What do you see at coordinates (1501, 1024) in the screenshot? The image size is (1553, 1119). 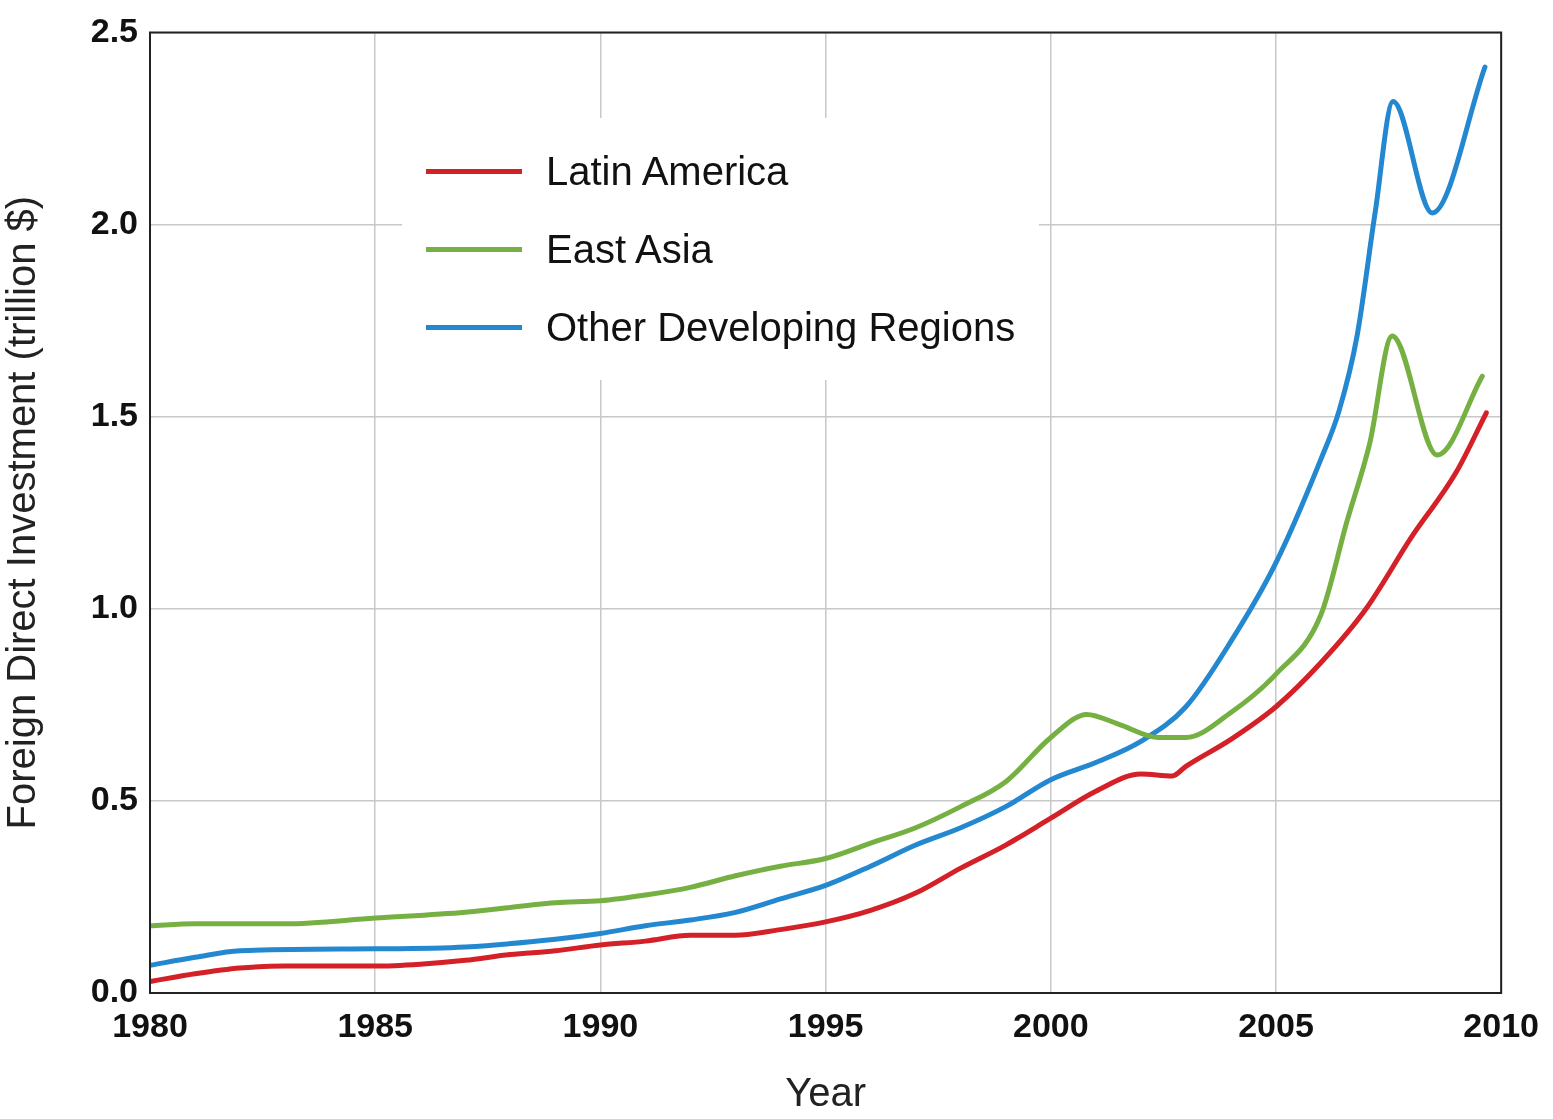 I see `x-tick-label: 2010` at bounding box center [1501, 1024].